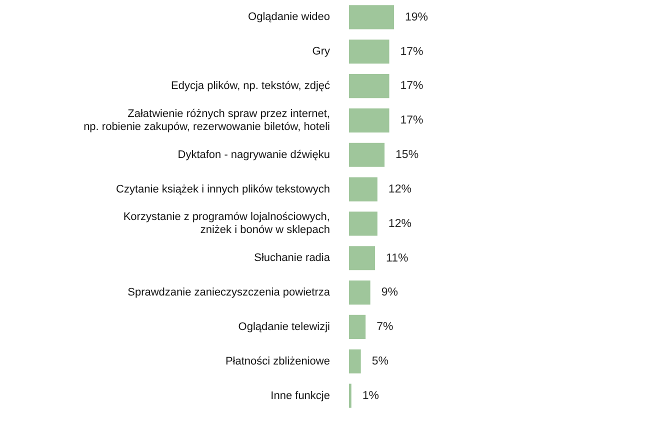  Describe the element at coordinates (207, 120) in the screenshot. I see `y-tick-label: Załatwienie różnych spraw przez internet, np. robienie zakupów, rezerwowanie biletów, hoteli` at that location.